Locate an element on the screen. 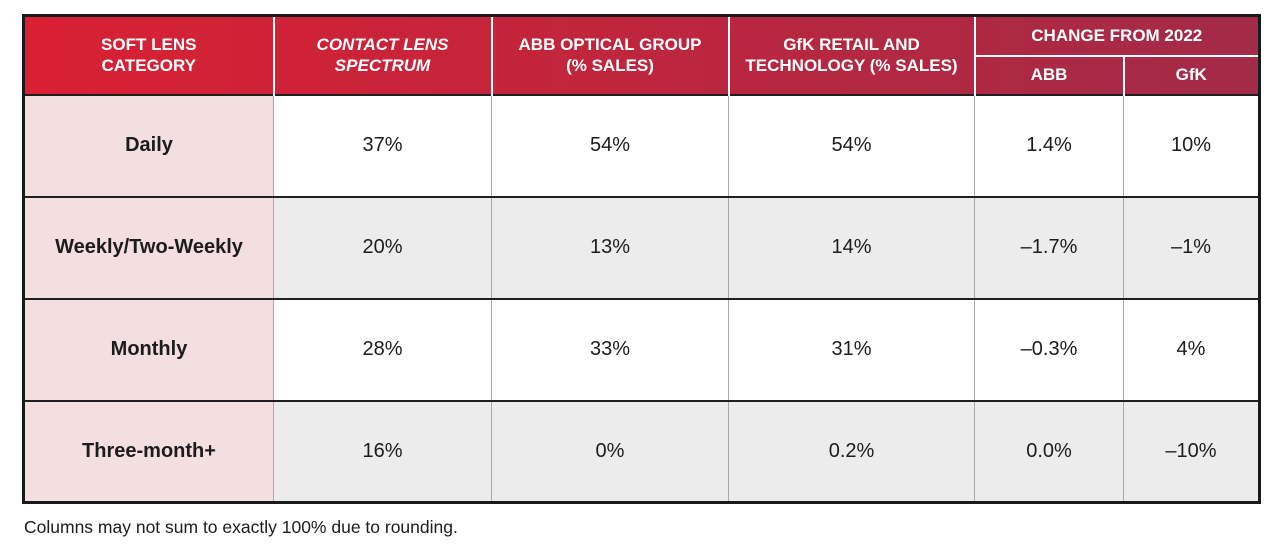 The height and width of the screenshot is (552, 1280). cell-threemonth-gfk: 0.2% is located at coordinates (851, 451).